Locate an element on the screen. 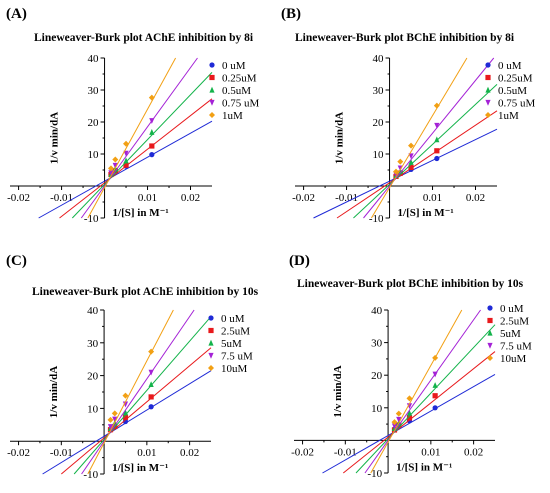 The height and width of the screenshot is (493, 550). y-tick-label: 40 is located at coordinates (93, 311).